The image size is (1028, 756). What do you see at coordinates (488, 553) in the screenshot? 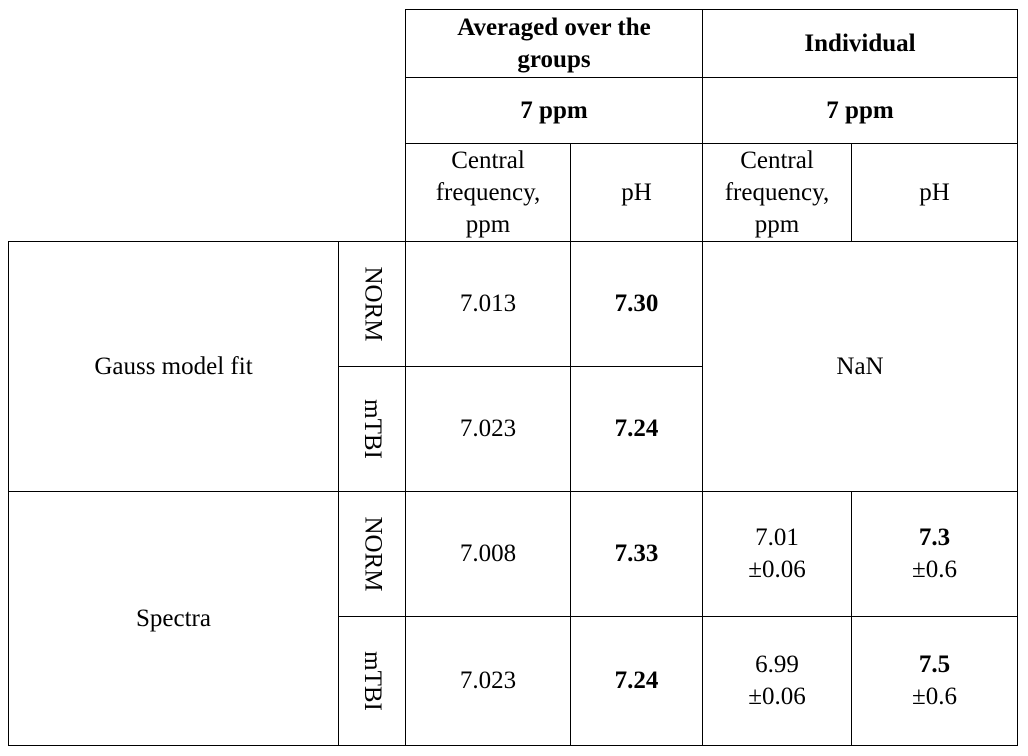
I see `spectra-norm-central-frequency: 7.008` at bounding box center [488, 553].